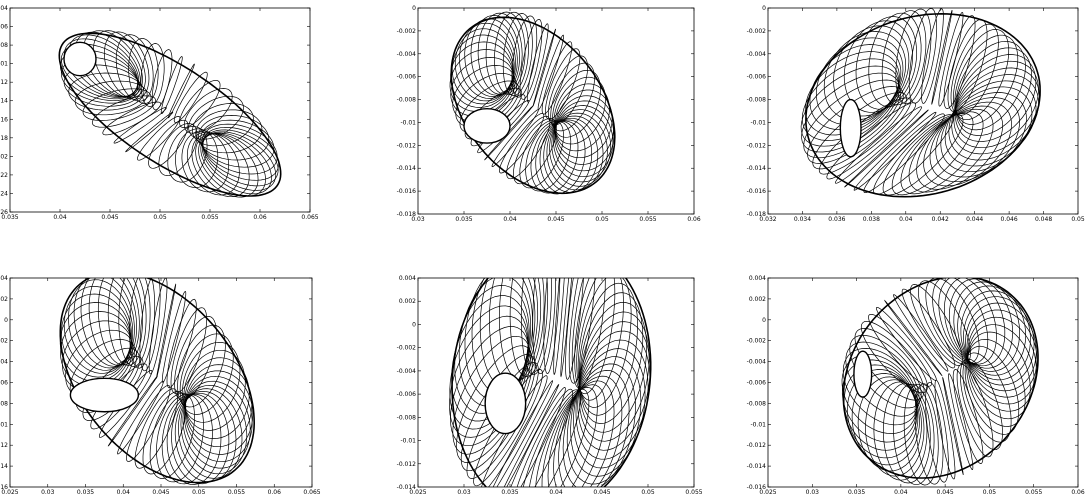 The image size is (1088, 497). What do you see at coordinates (940, 219) in the screenshot?
I see `x-tick-label: 0.042` at bounding box center [940, 219].